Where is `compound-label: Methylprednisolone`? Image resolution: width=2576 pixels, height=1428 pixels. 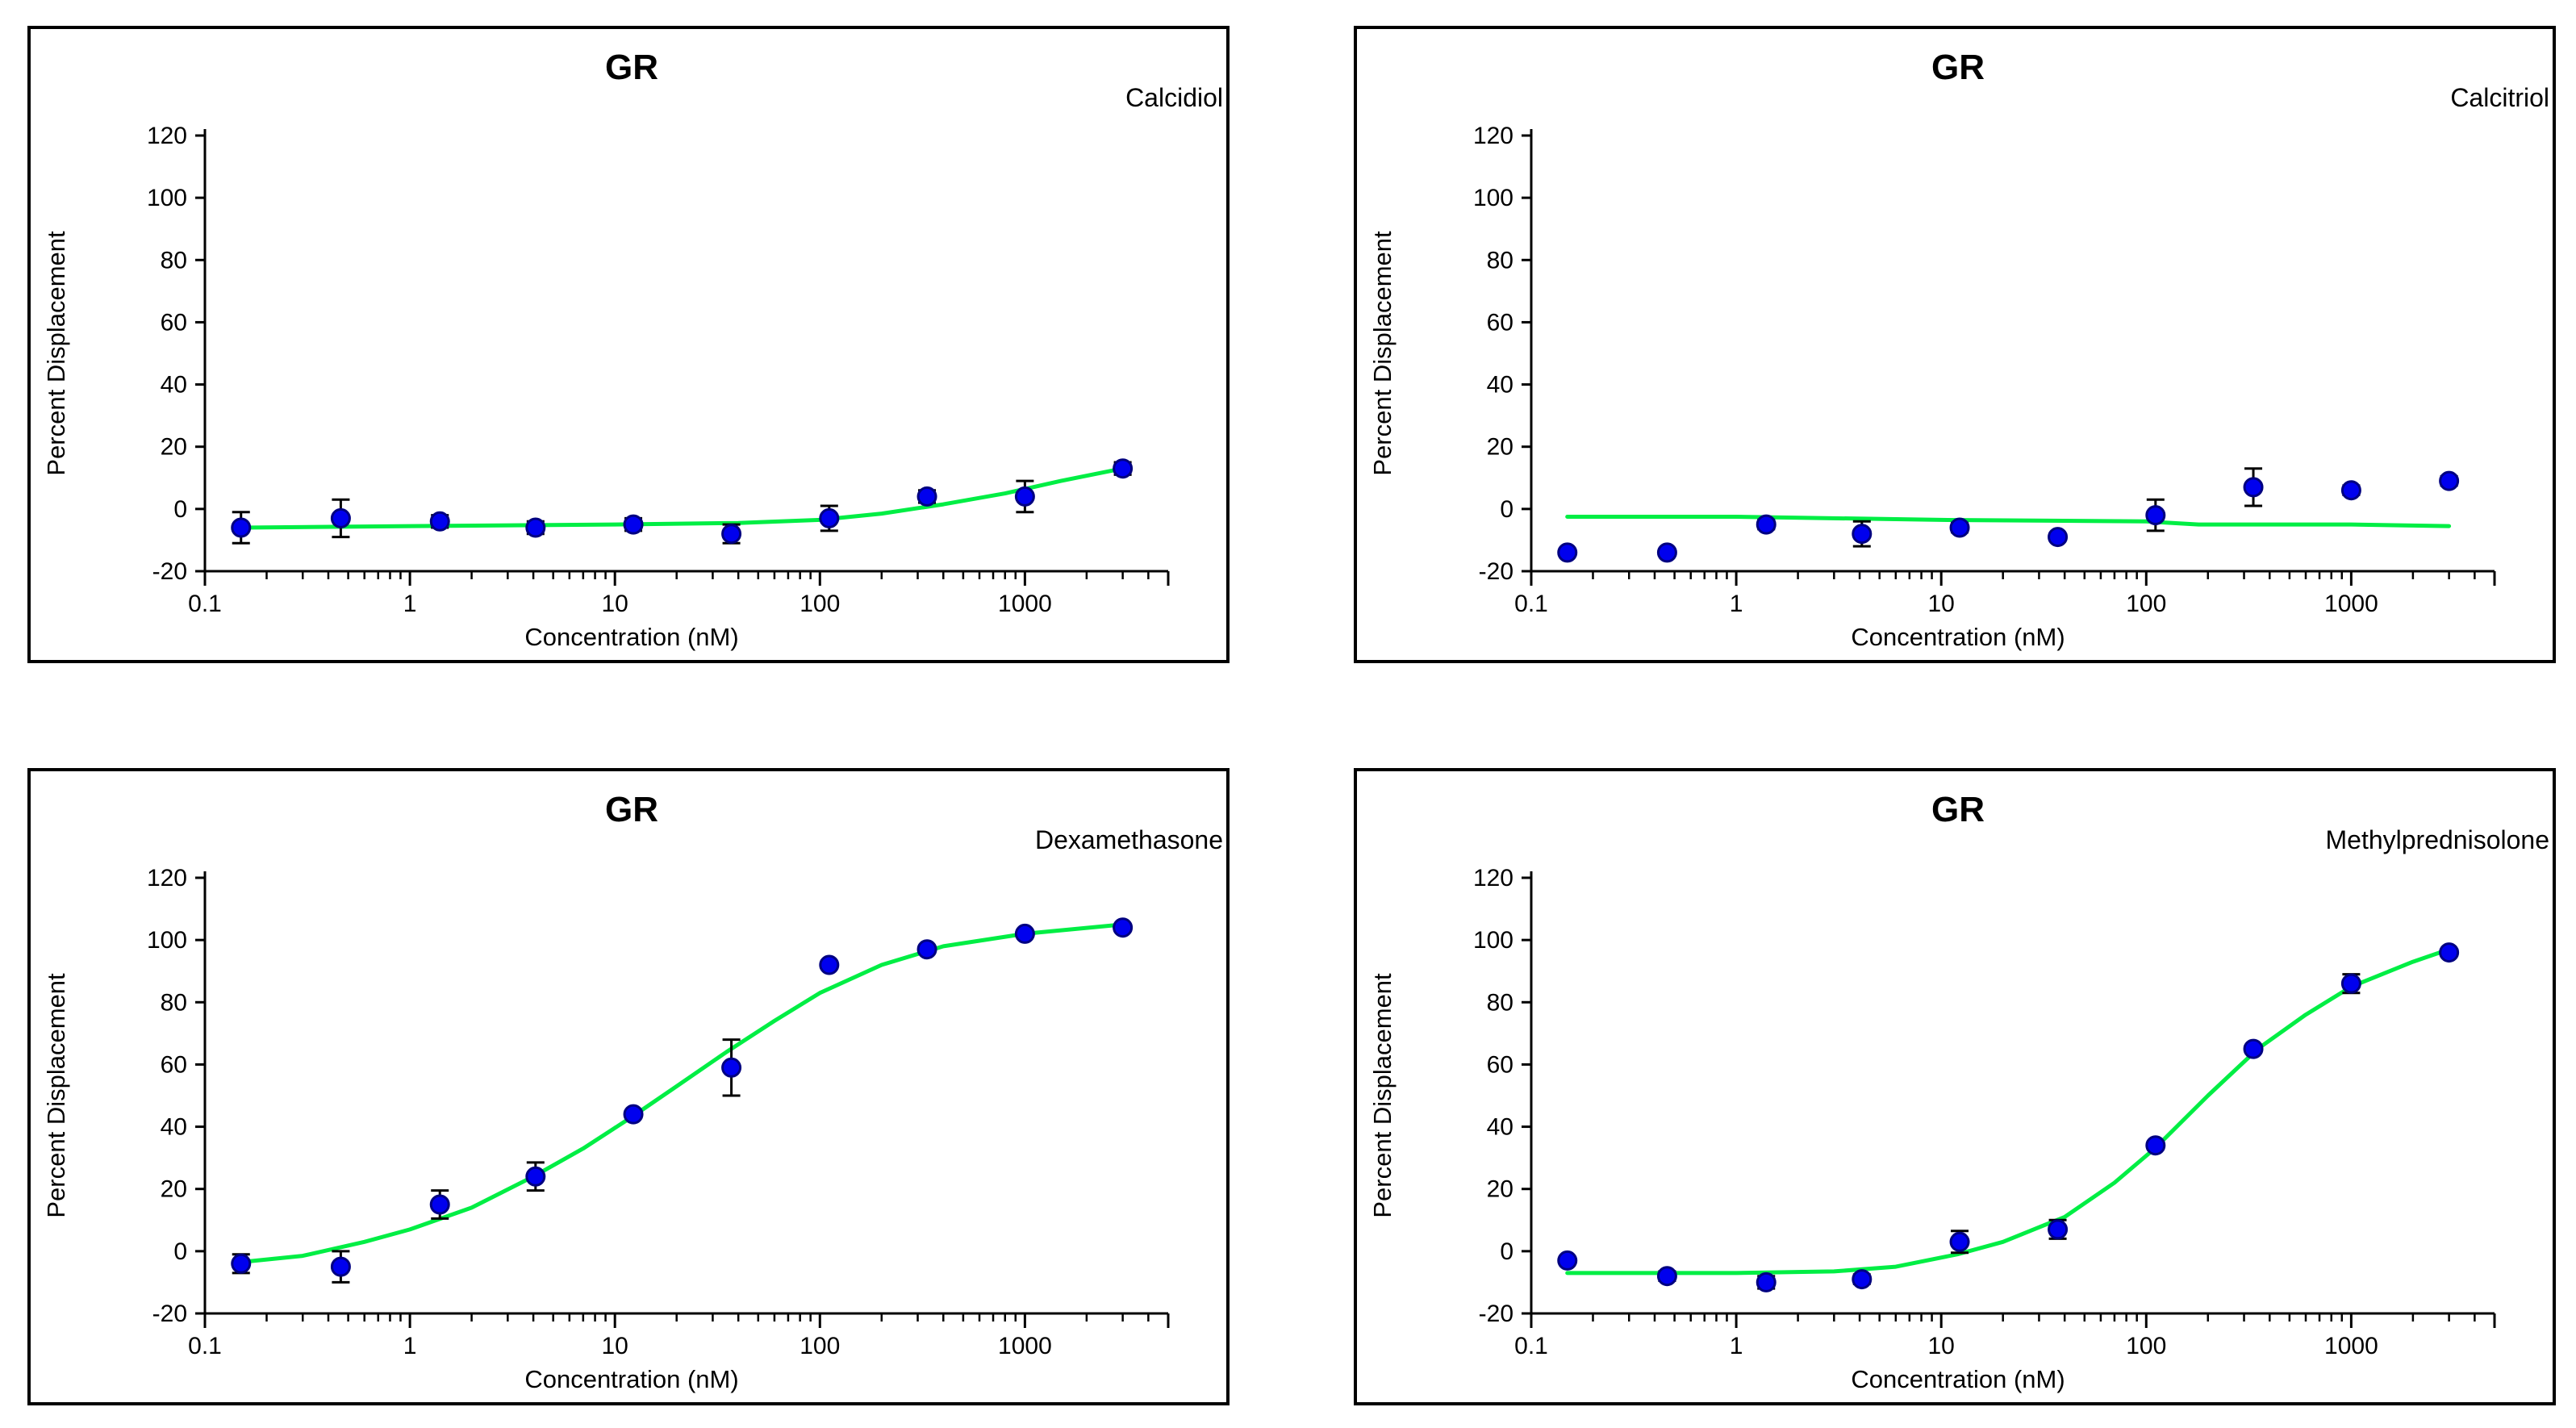
compound-label: Methylprednisolone is located at coordinates (2438, 840).